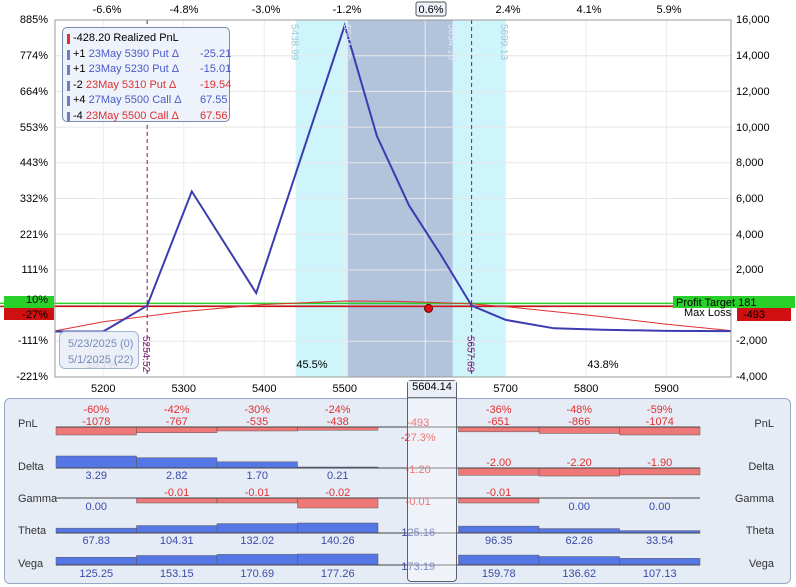  Describe the element at coordinates (148, 39) in the screenshot. I see `legend-realized-pnl: -428.20 Realized PnL` at that location.